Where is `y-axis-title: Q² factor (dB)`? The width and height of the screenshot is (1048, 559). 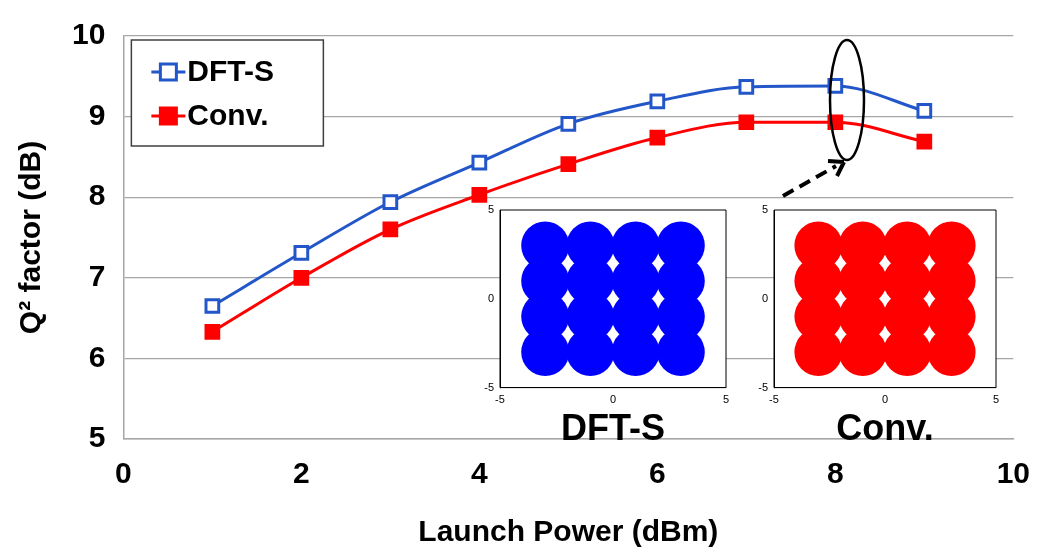 y-axis-title: Q² factor (dB) is located at coordinates (30, 237).